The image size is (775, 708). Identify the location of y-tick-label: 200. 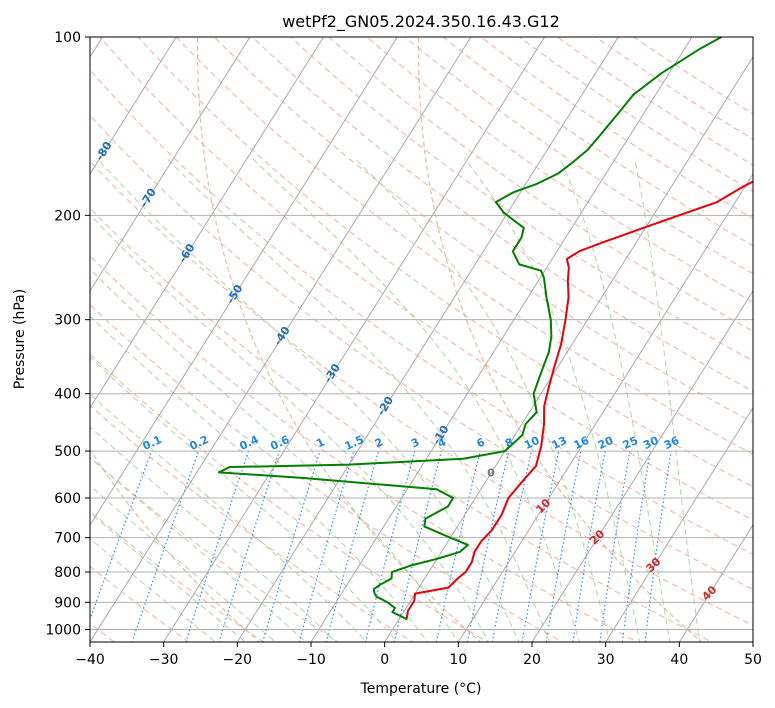
(67, 216).